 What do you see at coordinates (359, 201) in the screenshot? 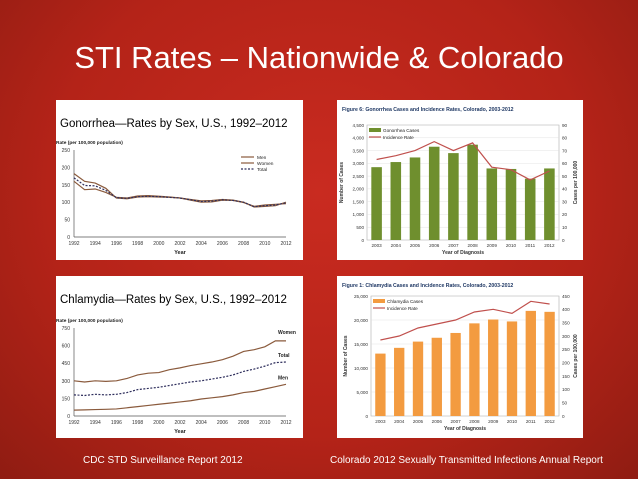
I see `y-tick-label: 1,500` at bounding box center [359, 201].